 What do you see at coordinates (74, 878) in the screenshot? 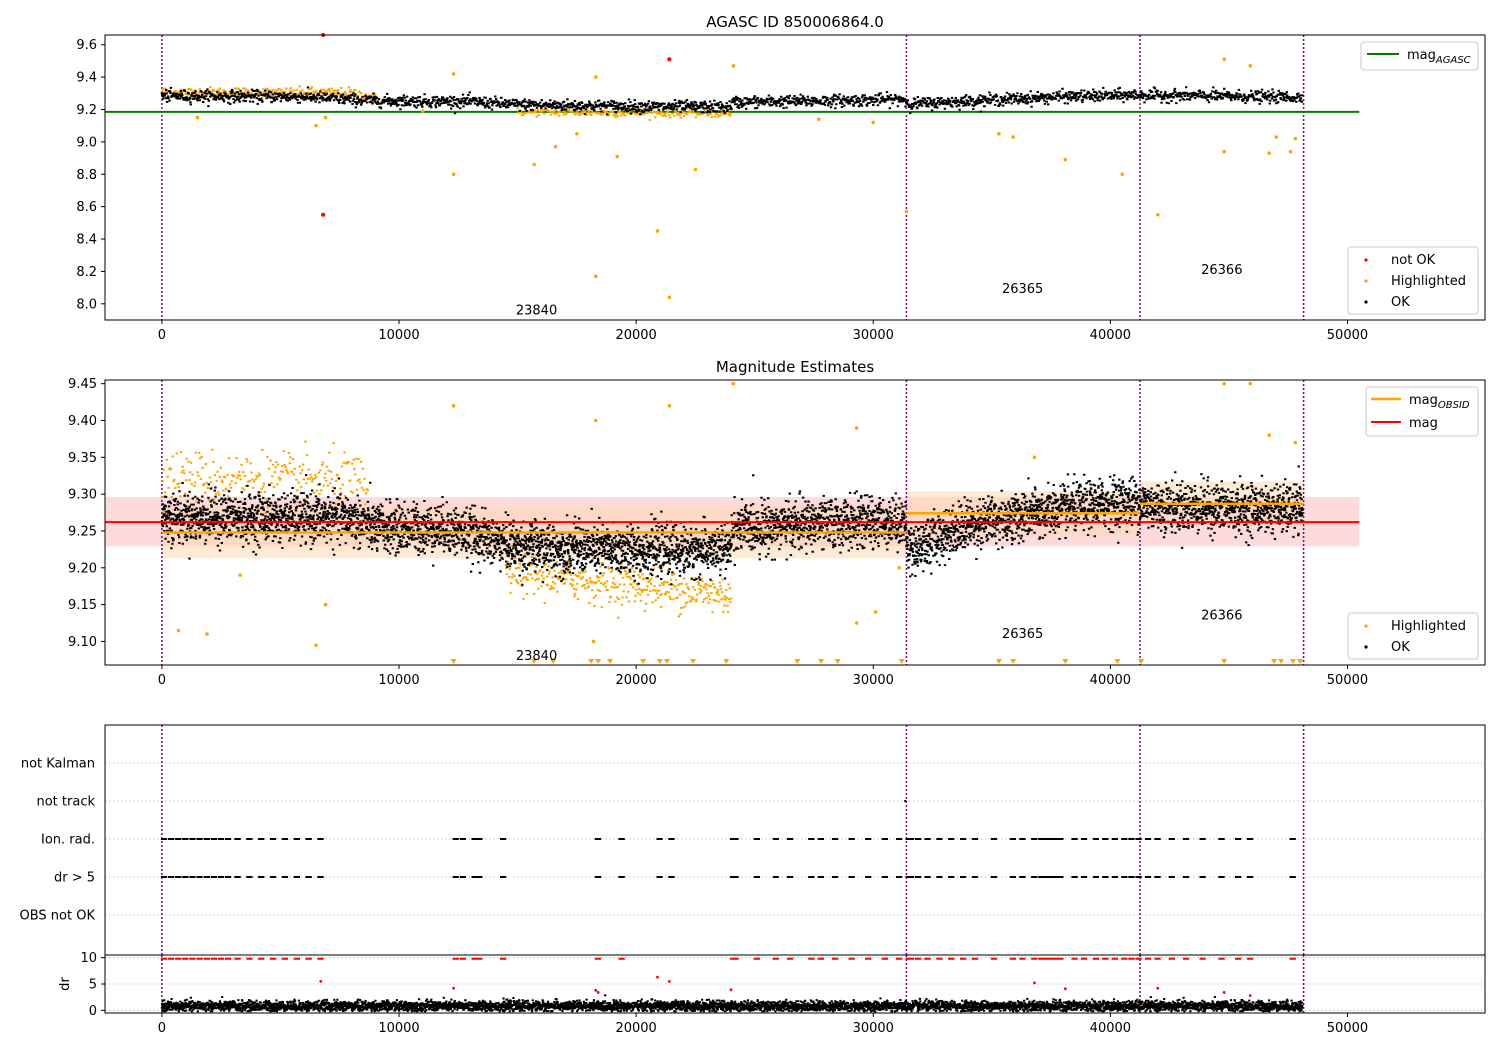
I see `flags-category-label: dr > 5` at bounding box center [74, 878].